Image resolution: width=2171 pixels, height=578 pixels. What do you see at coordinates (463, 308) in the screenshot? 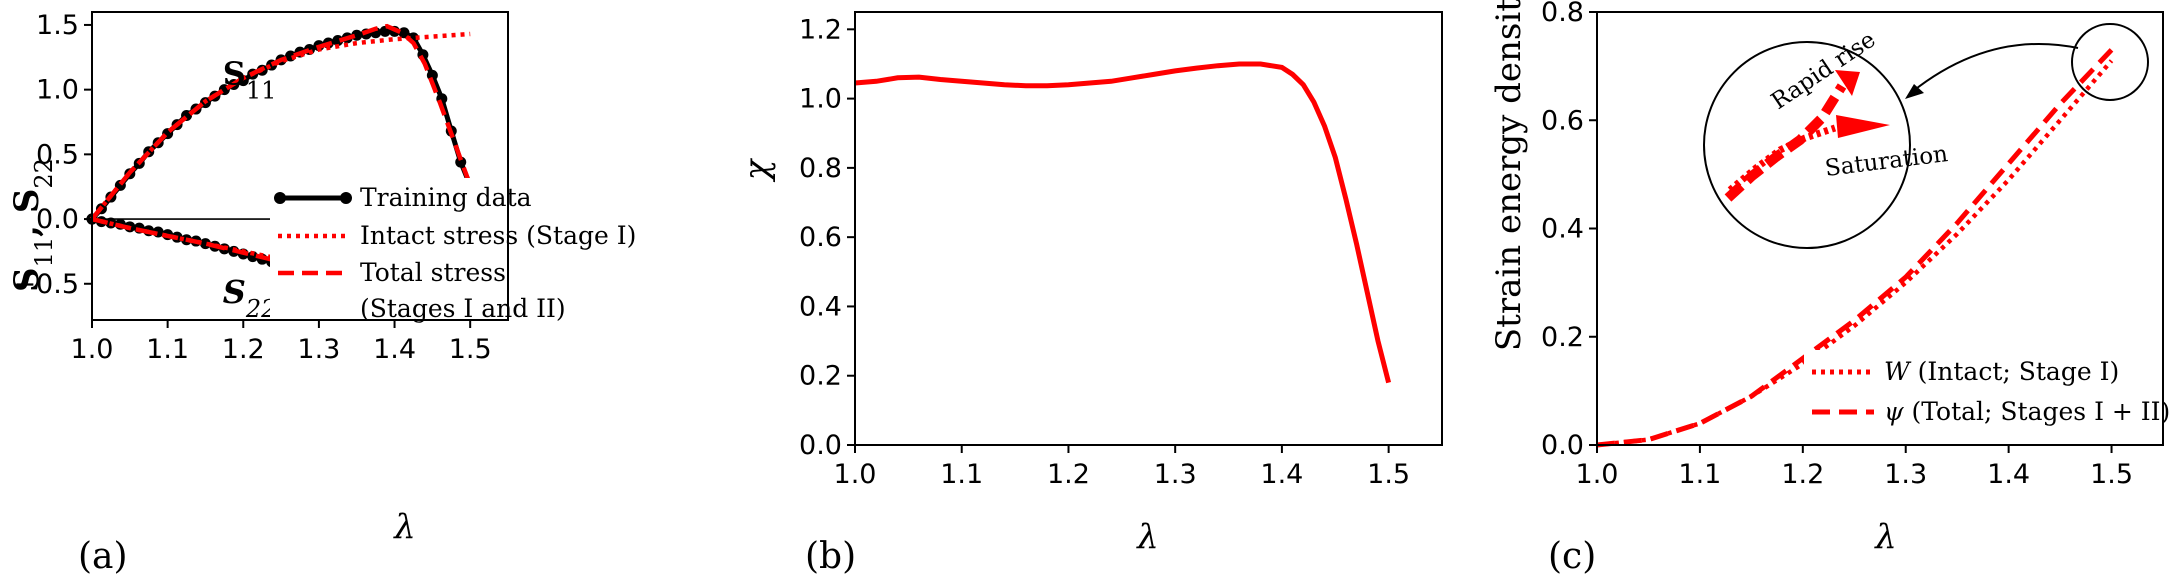
I see `legend-label: (Stages I and II)` at bounding box center [463, 308].